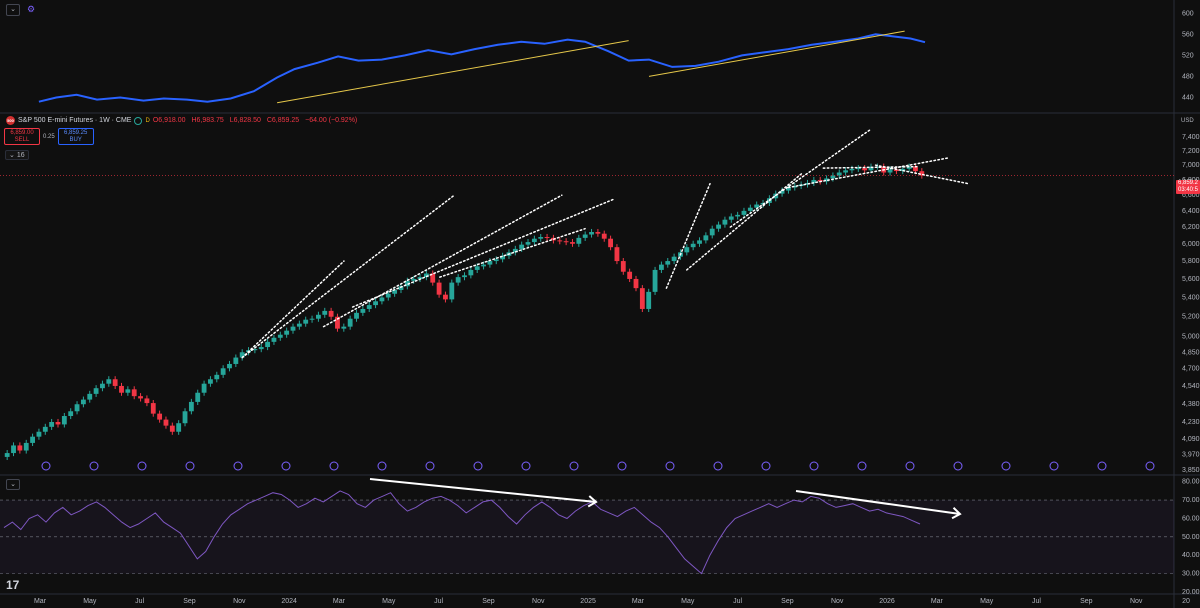  What do you see at coordinates (538, 601) in the screenshot?
I see `x-axis-label: Nov` at bounding box center [538, 601].